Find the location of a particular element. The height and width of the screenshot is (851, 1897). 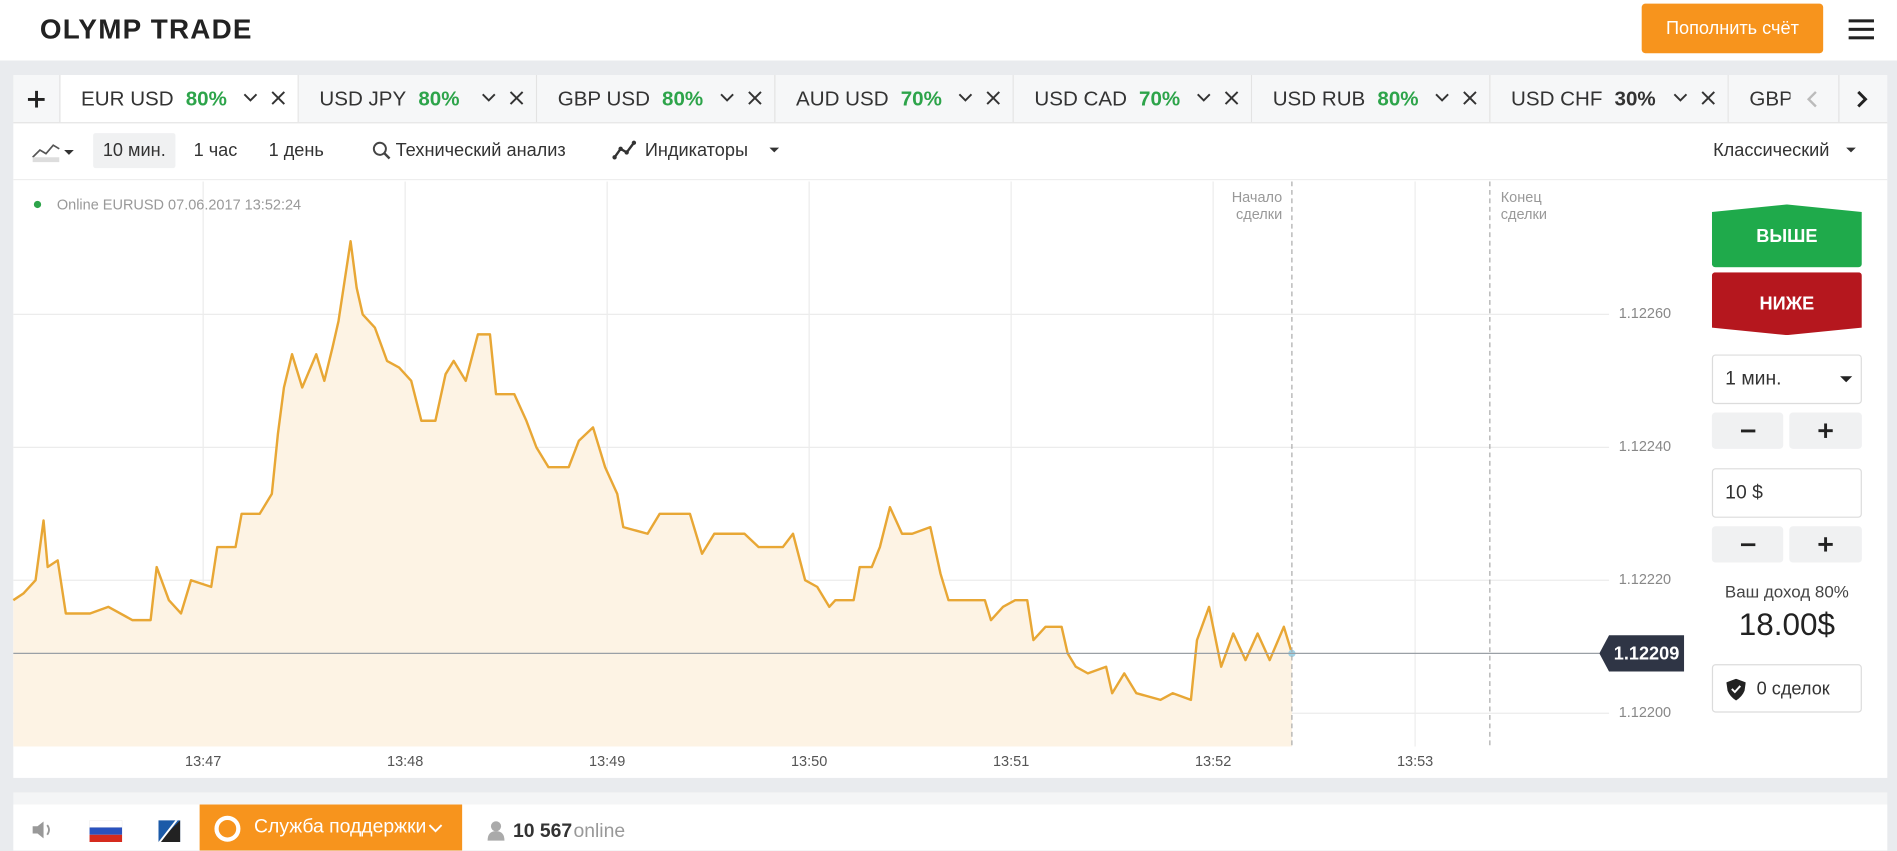

x-tick-label: 13:49 is located at coordinates (607, 762).